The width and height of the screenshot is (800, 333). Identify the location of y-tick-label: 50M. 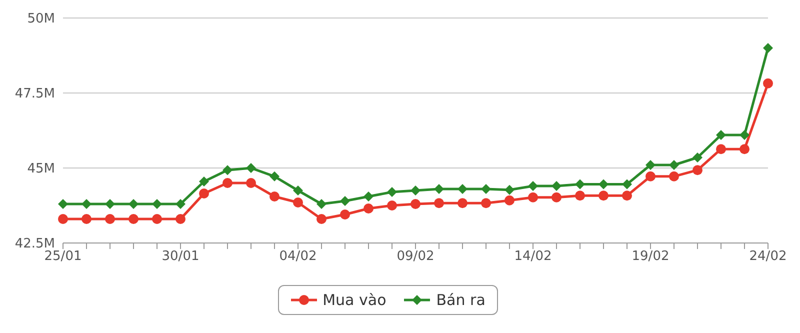
(41, 19).